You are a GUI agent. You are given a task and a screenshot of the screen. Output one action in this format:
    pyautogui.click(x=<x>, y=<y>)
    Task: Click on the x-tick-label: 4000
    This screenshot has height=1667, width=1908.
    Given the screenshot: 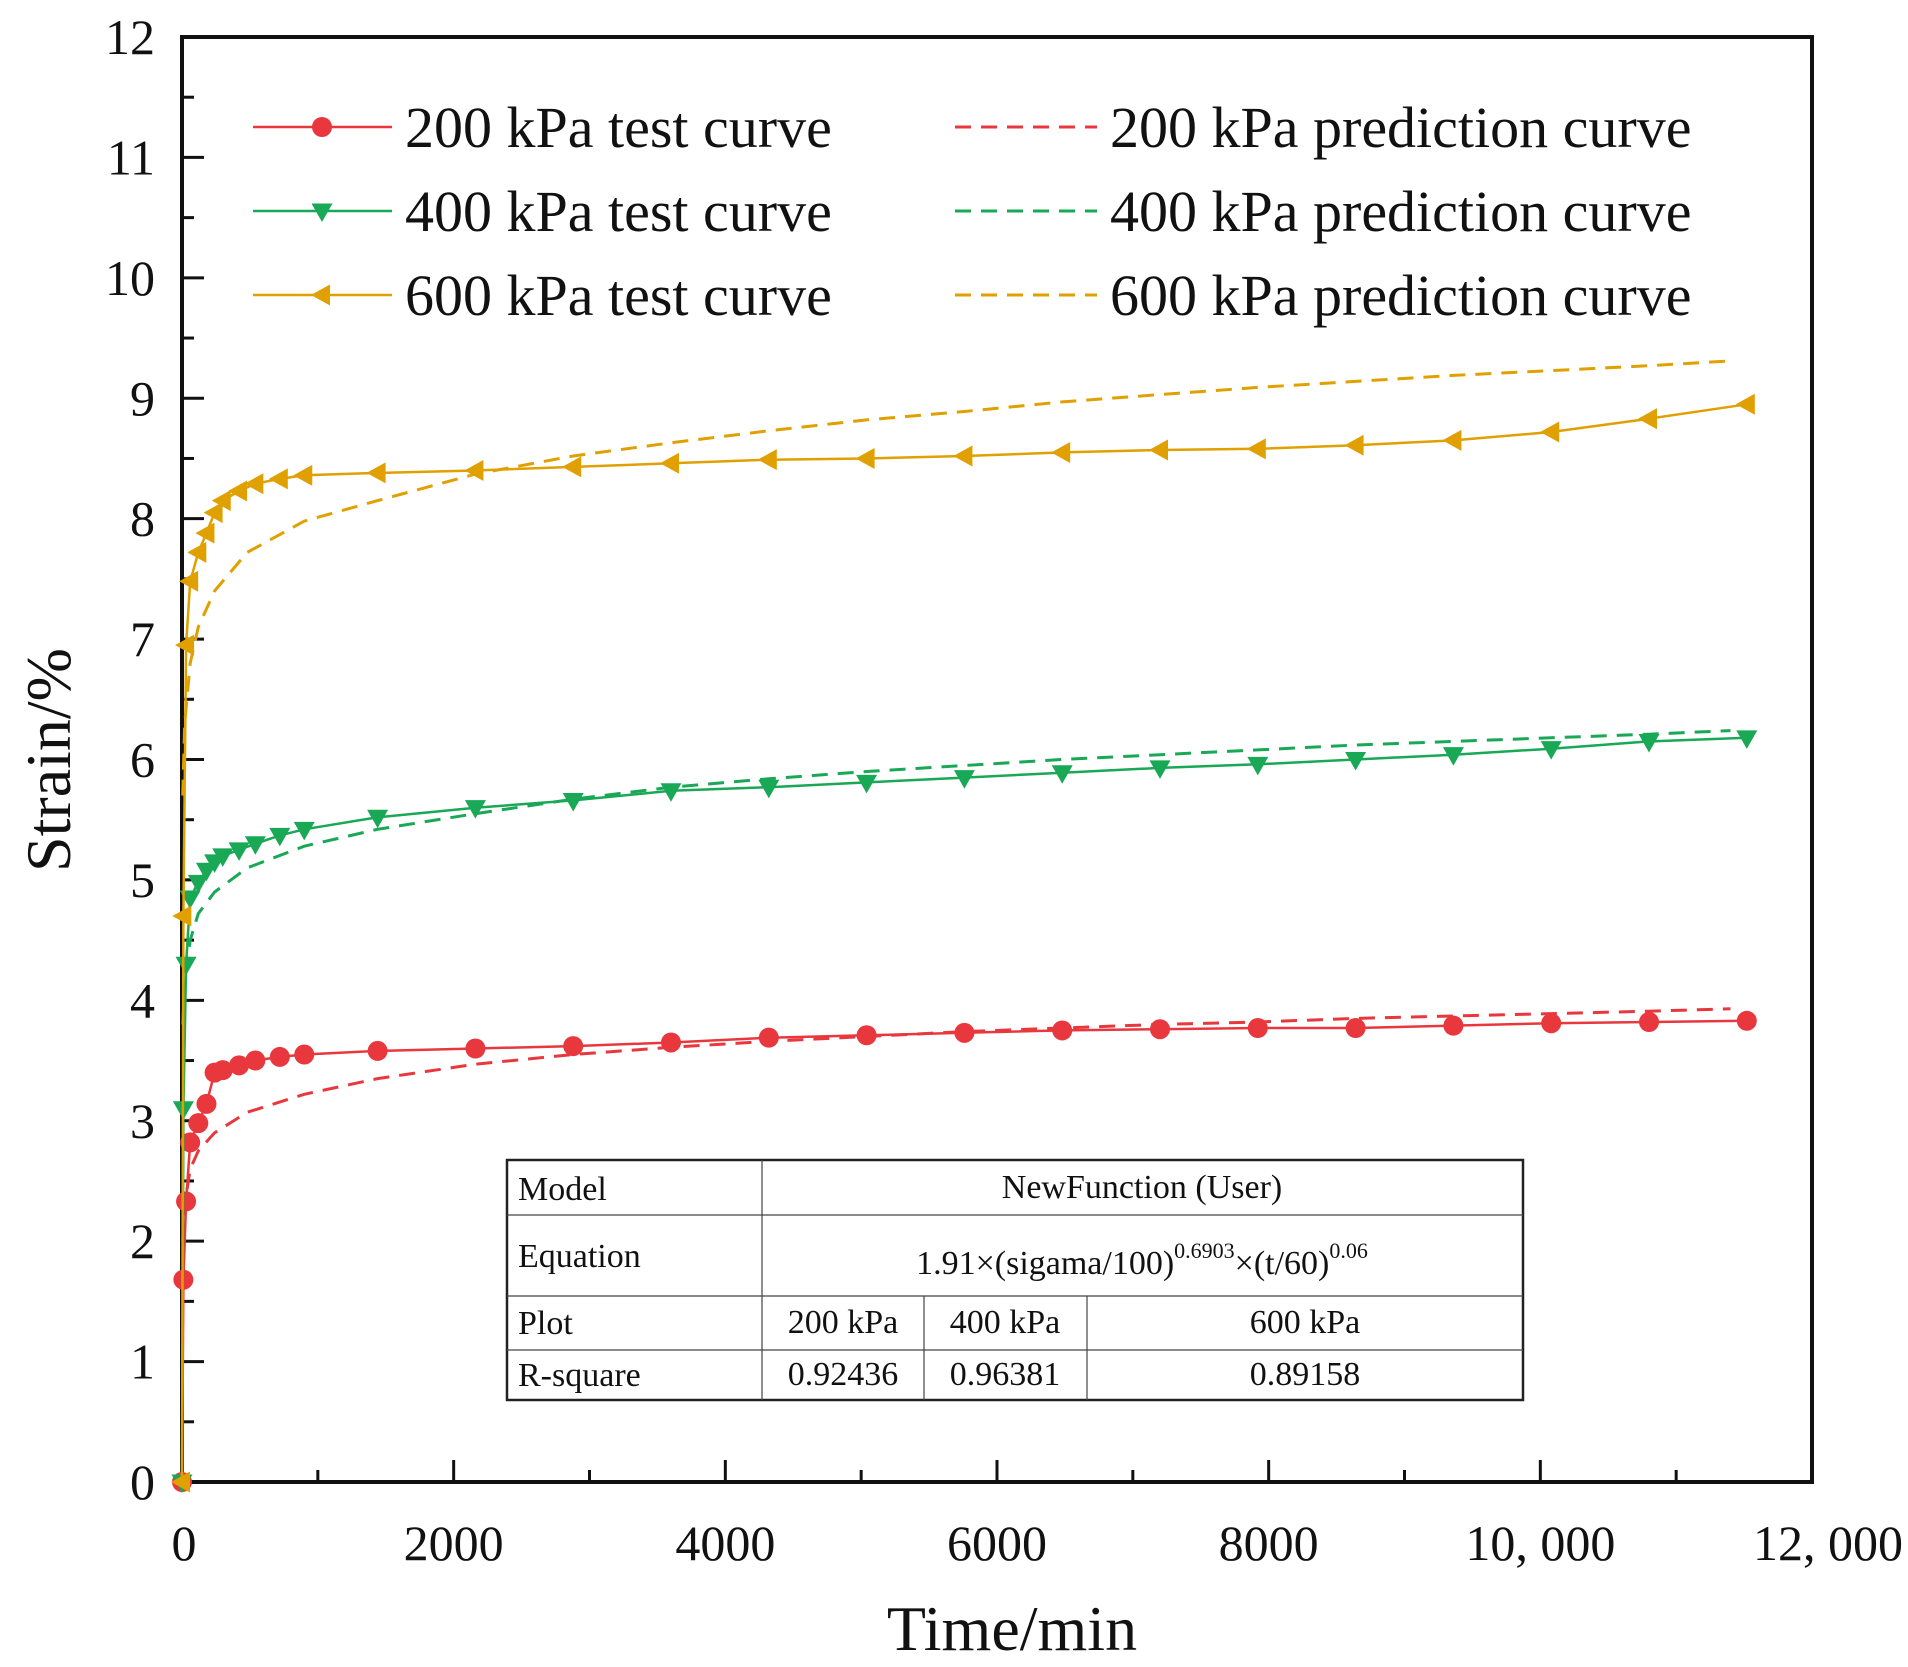 What is the action you would take?
    pyautogui.click(x=725, y=1543)
    